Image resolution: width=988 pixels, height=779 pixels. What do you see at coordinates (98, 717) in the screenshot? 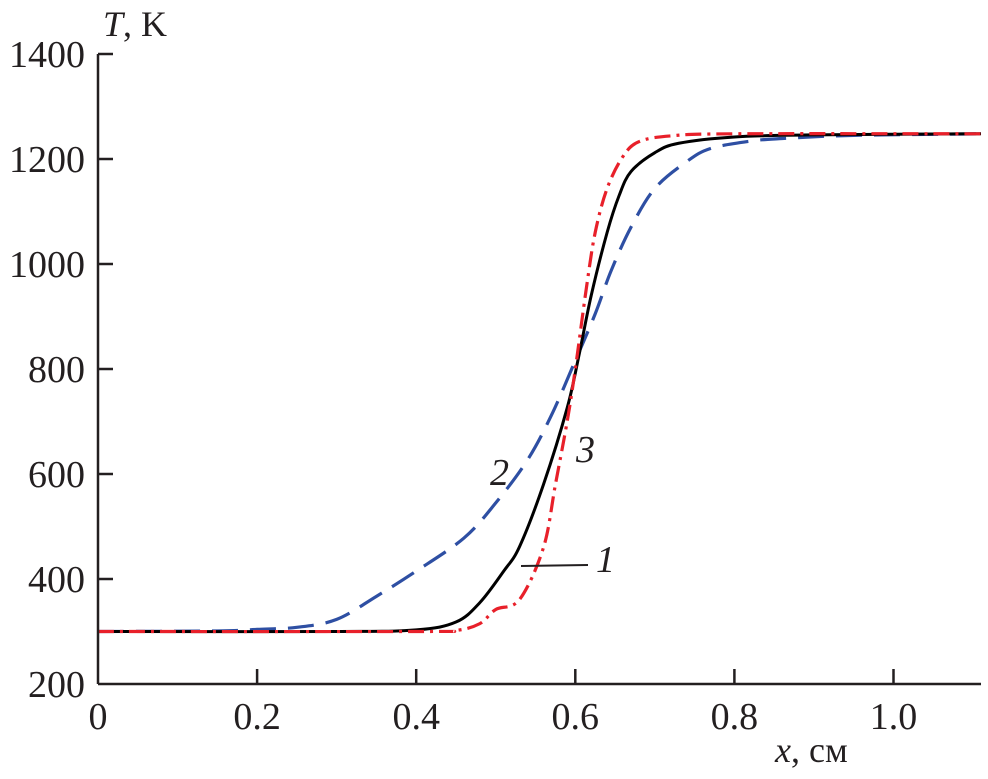
I see `x-tick-label: 0` at bounding box center [98, 717].